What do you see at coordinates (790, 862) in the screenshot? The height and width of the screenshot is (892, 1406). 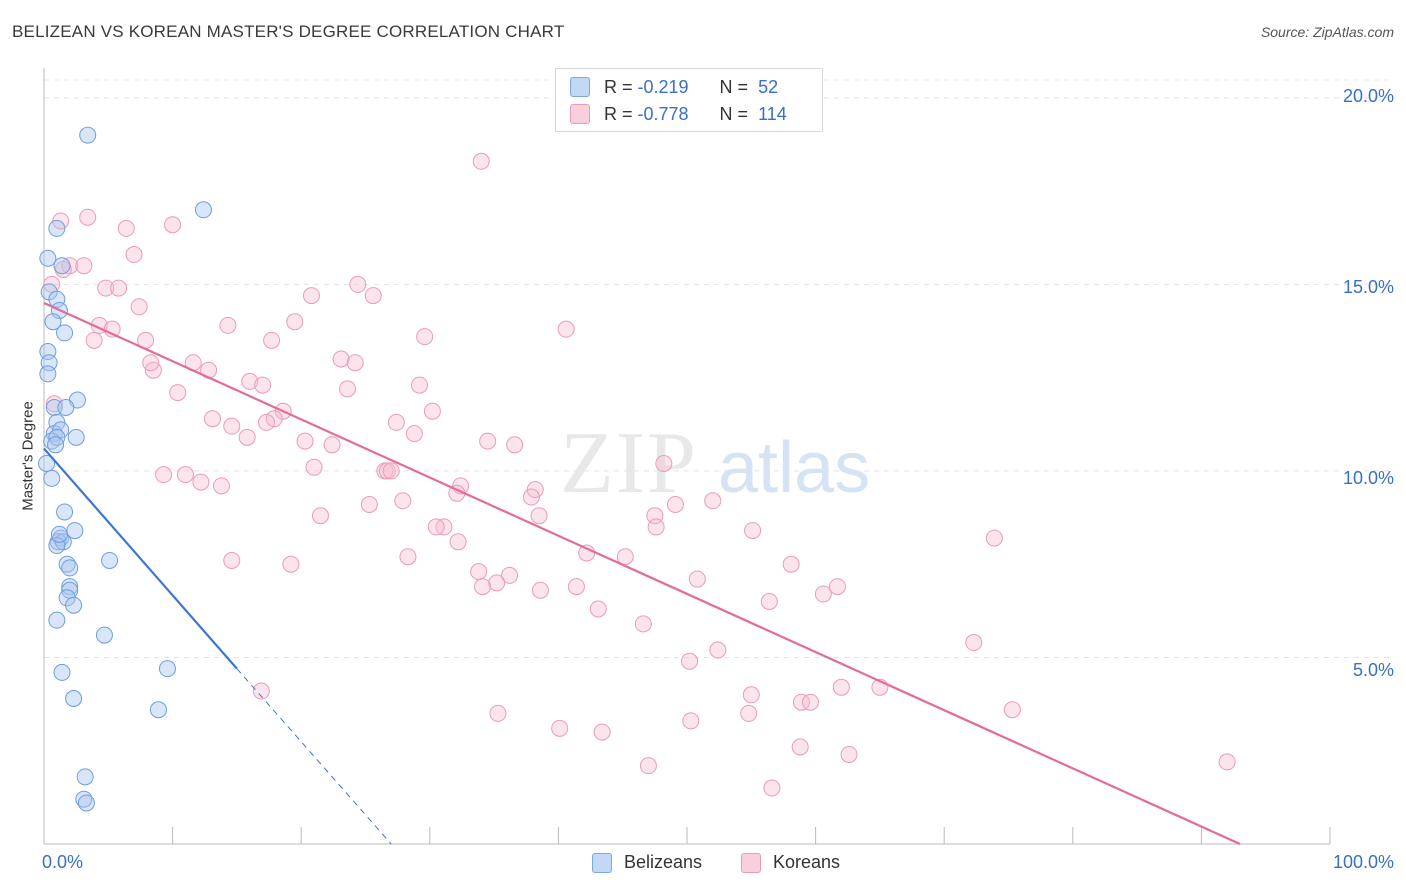 I see `legend-item-koreans: Koreans` at bounding box center [790, 862].